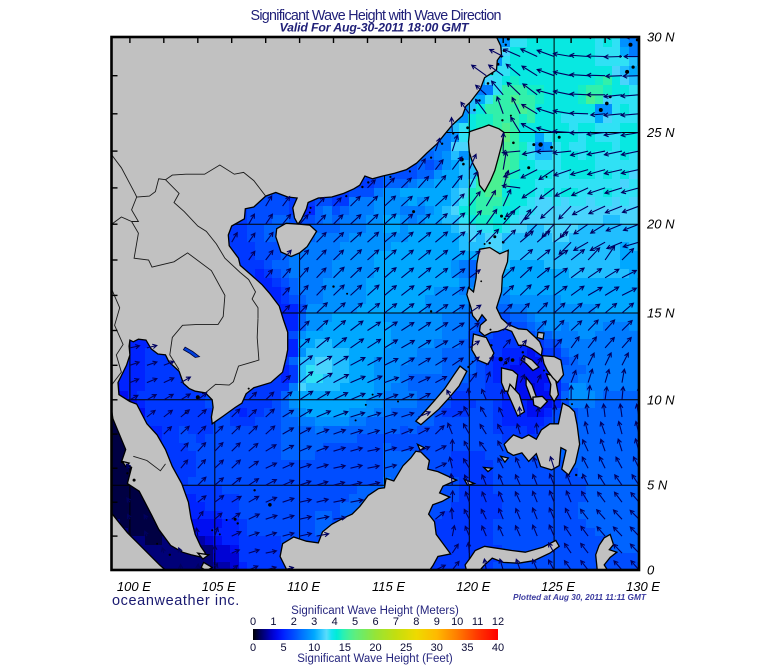 The height and width of the screenshot is (670, 775). What do you see at coordinates (558, 586) in the screenshot?
I see `svg-text: 125 E` at bounding box center [558, 586].